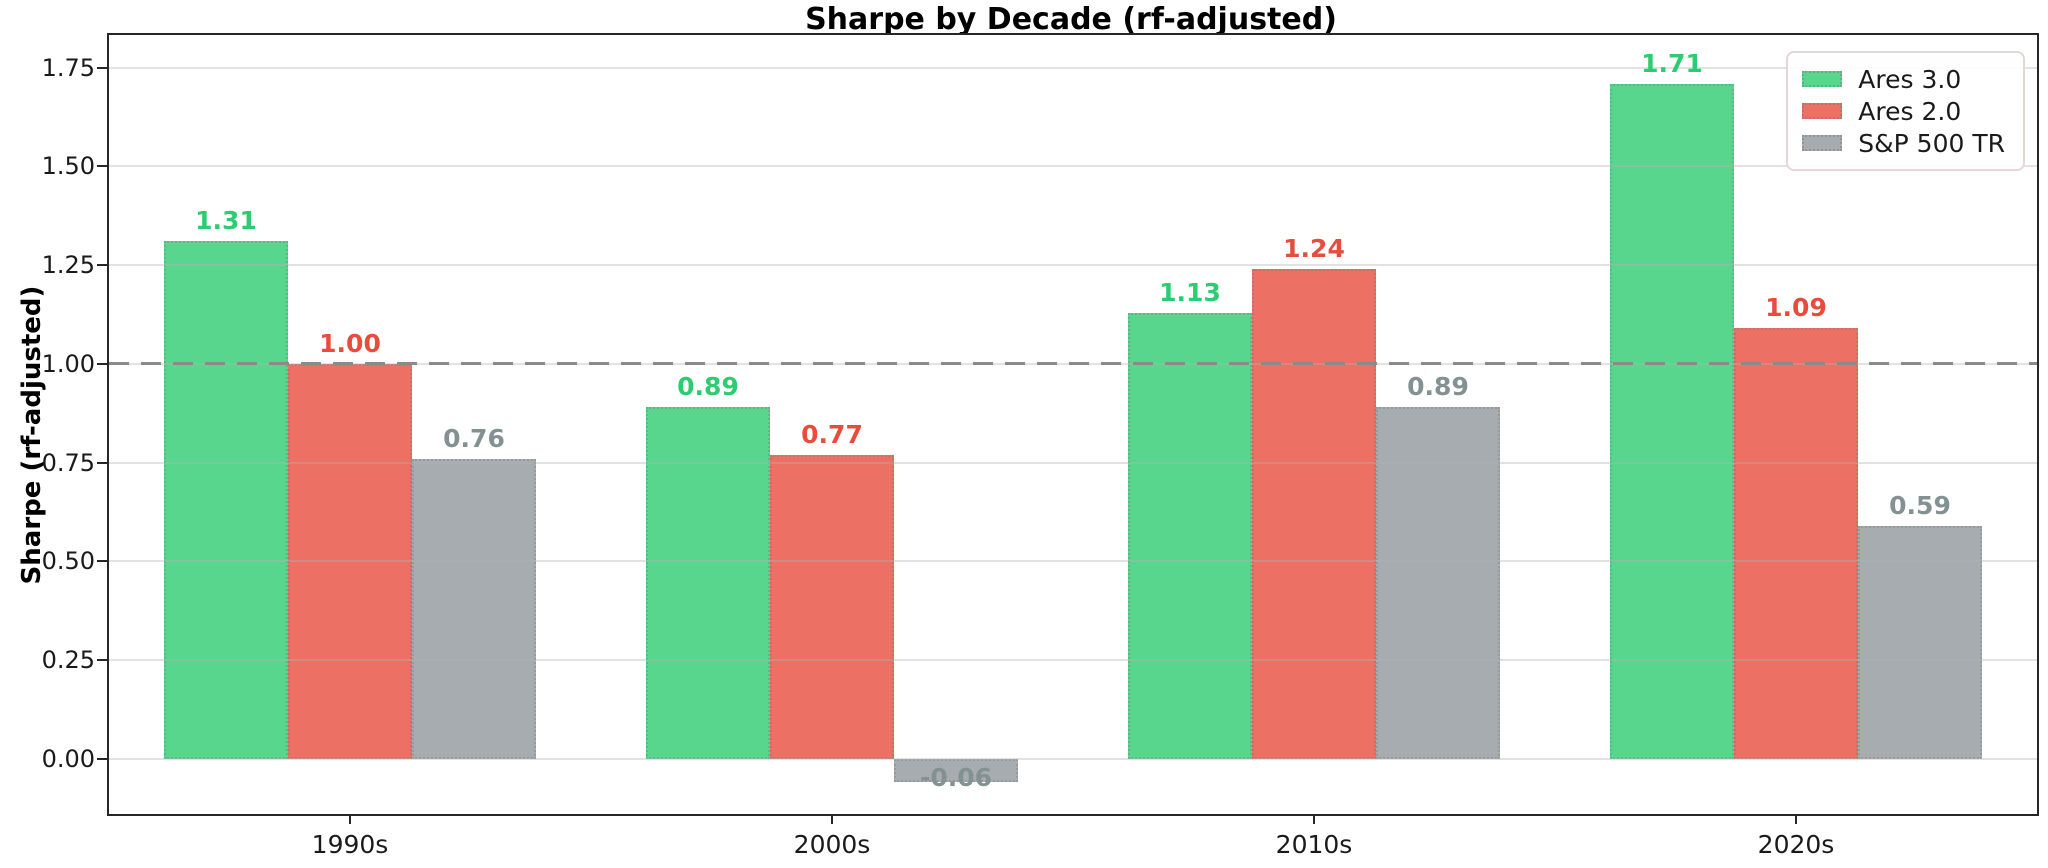 The image size is (2048, 868). Describe the element at coordinates (226, 221) in the screenshot. I see `bar-value-label: 1.31` at that location.